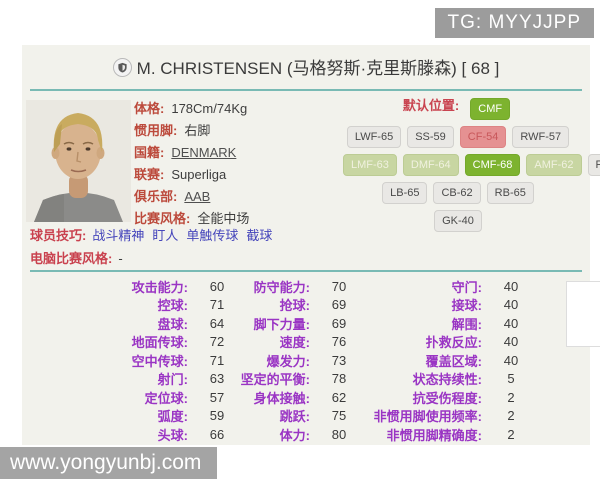 The width and height of the screenshot is (600, 480). What do you see at coordinates (339, 416) in the screenshot?
I see `stat-value: 75` at bounding box center [339, 416].